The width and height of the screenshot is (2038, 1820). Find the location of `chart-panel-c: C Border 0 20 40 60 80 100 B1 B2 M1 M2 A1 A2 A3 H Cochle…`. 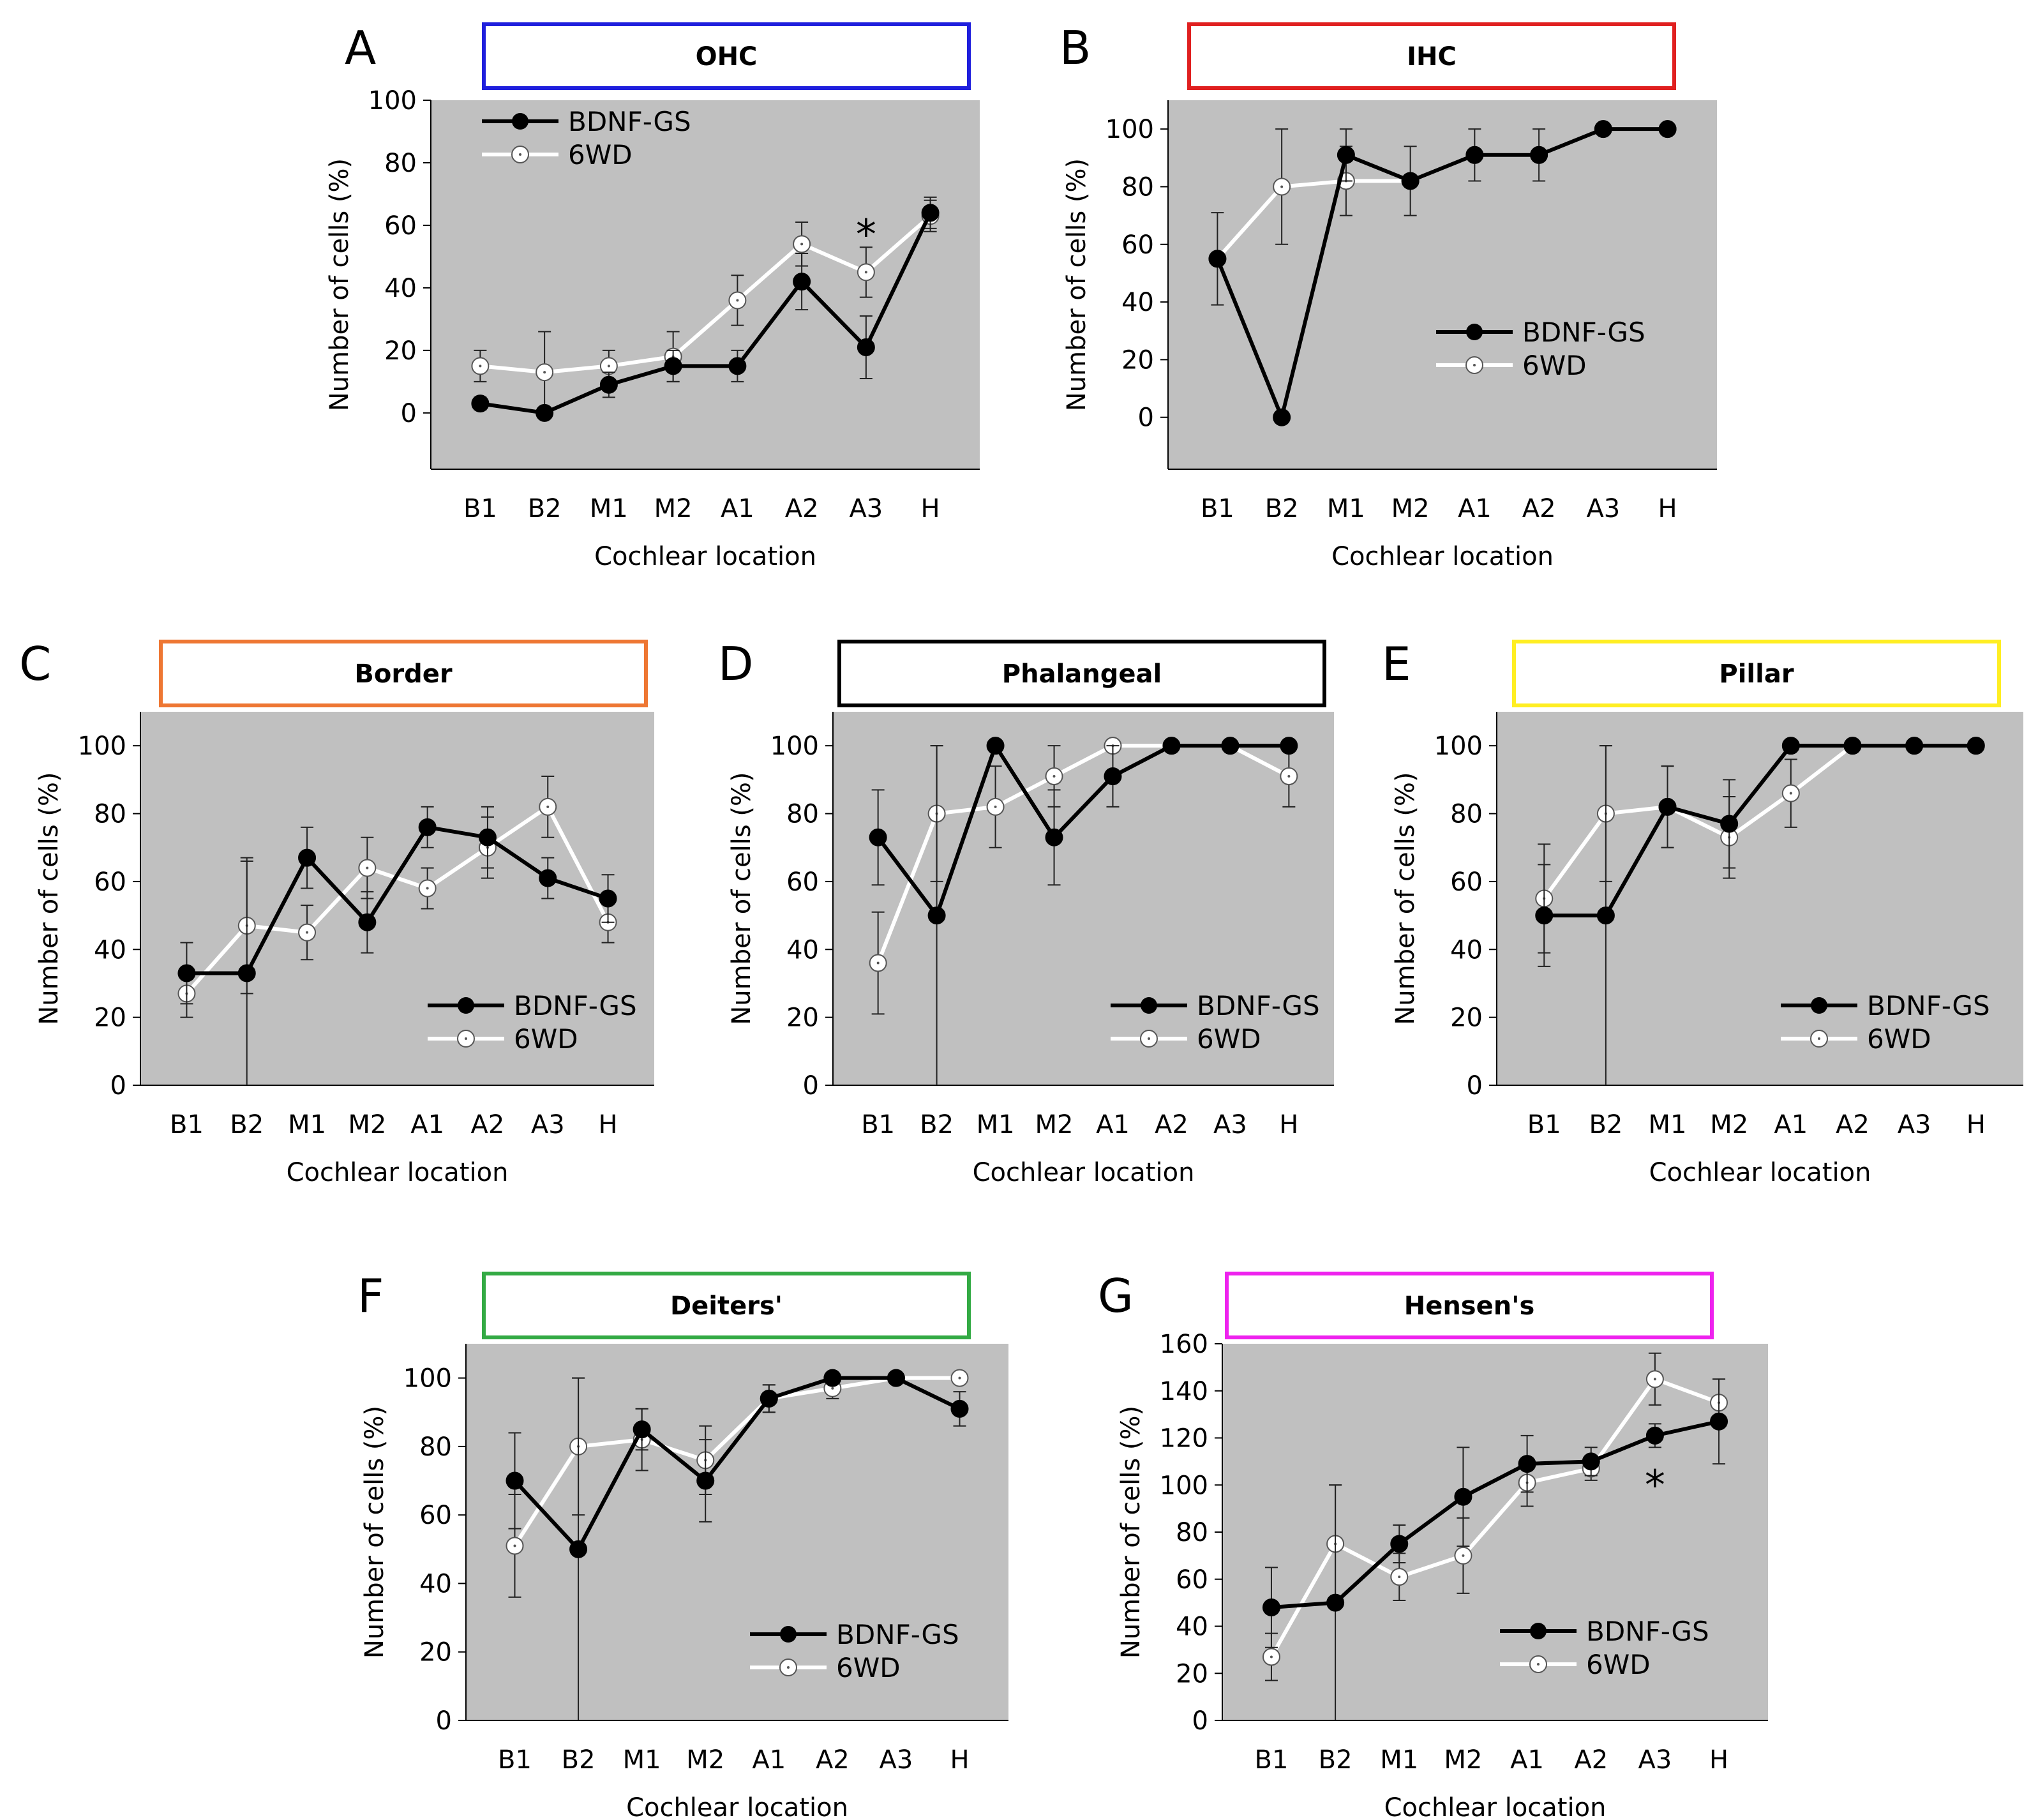

chart-panel-c: C Border 0 20 40 60 80 100 B1 B2 M1 M2 A1 A2 A3 H Cochle… is located at coordinates (337, 912).